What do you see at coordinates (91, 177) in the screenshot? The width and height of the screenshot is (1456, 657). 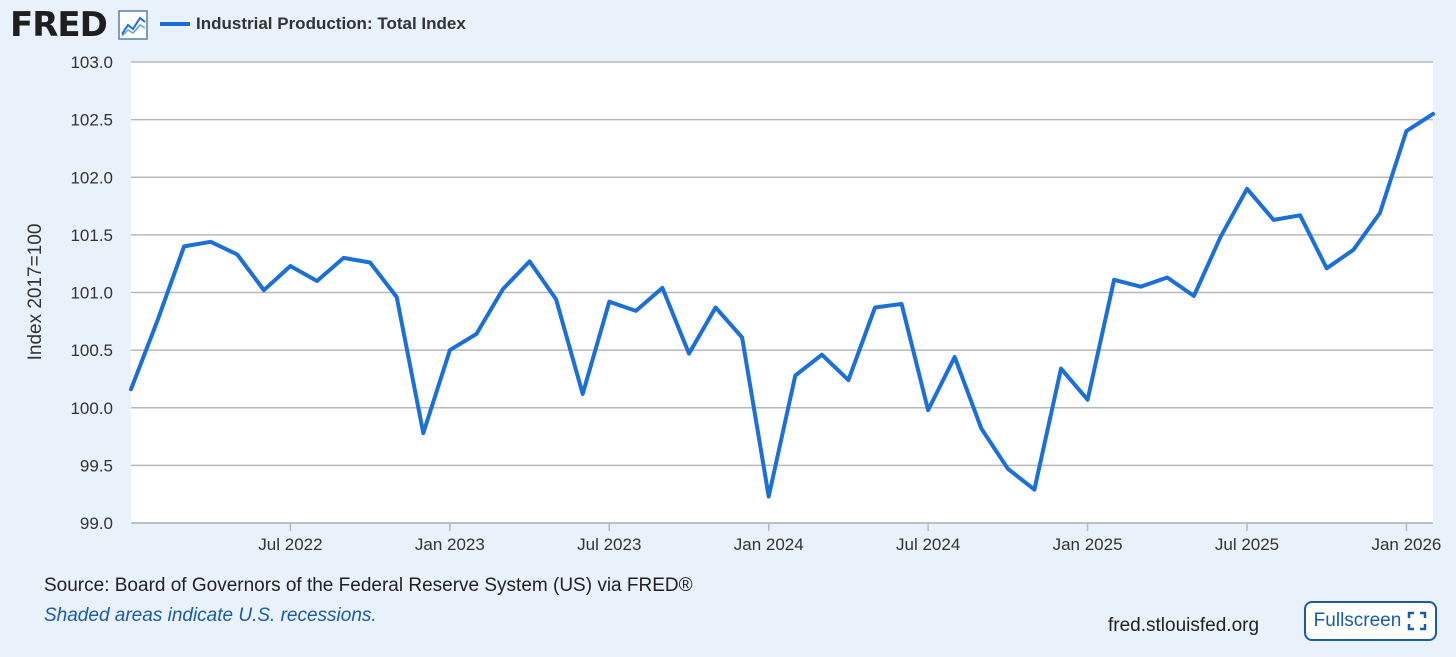 I see `y-tick-label: 102.0` at bounding box center [91, 177].